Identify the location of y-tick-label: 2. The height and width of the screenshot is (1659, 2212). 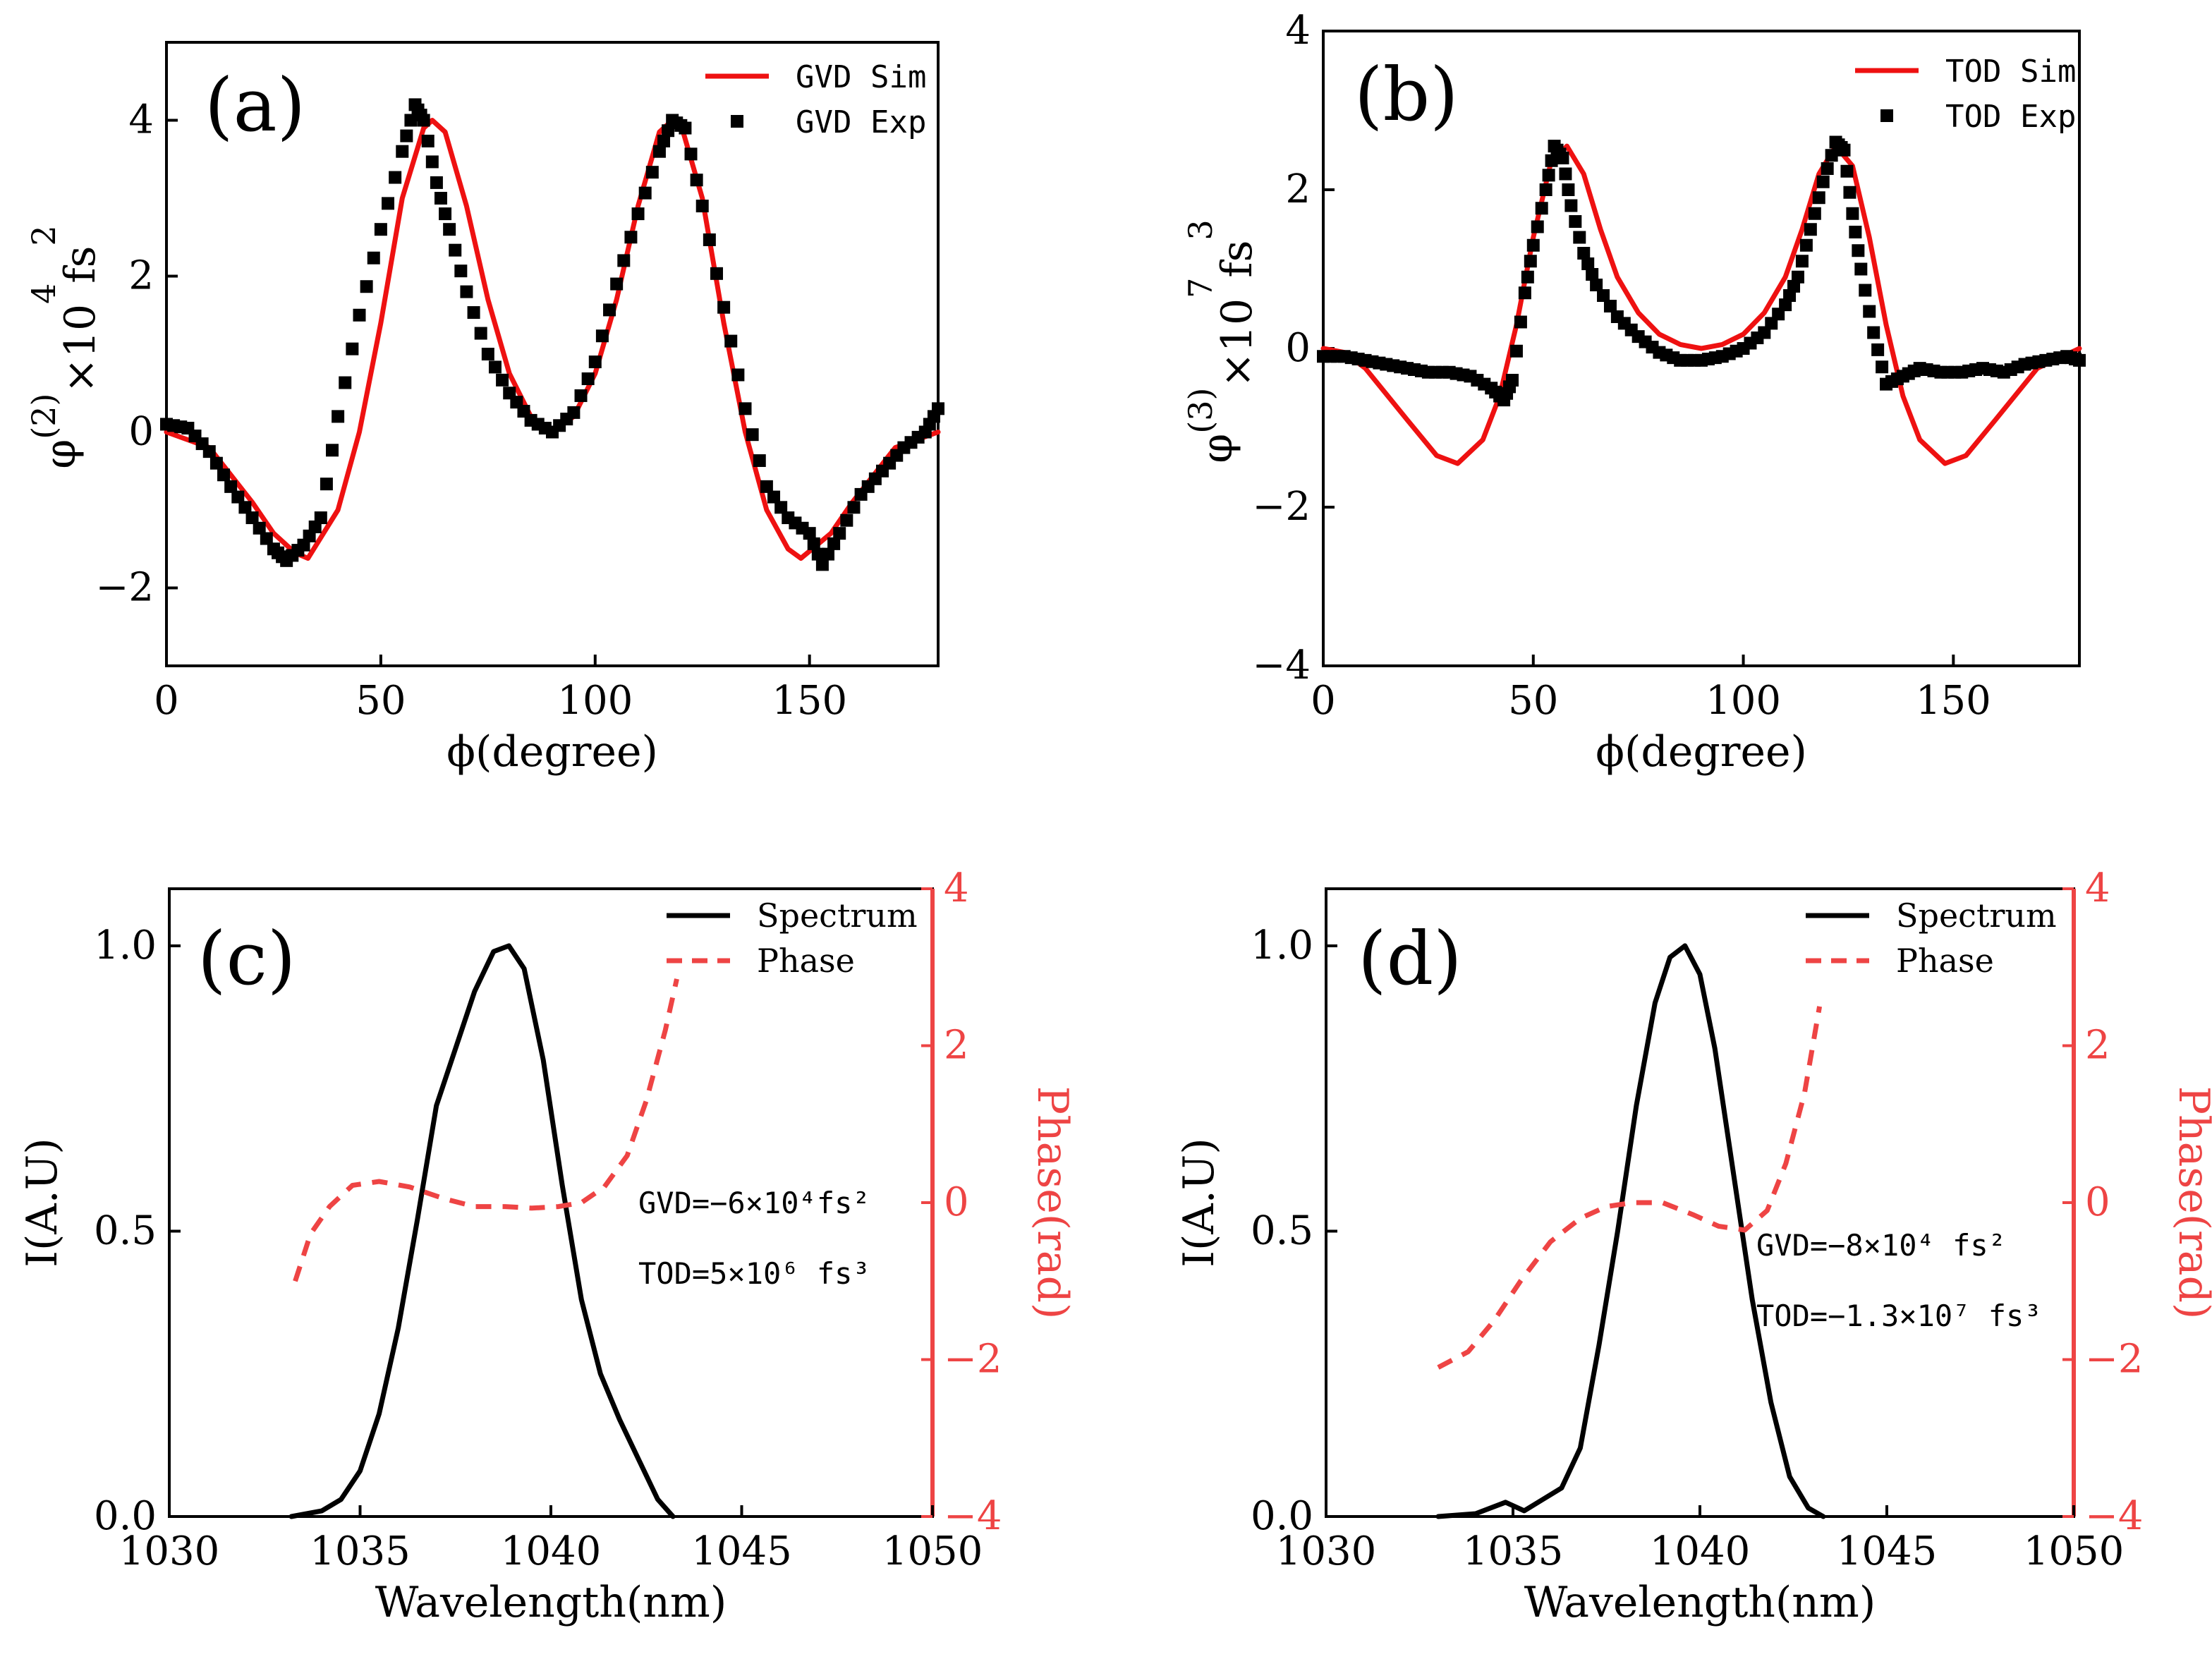
(141, 276).